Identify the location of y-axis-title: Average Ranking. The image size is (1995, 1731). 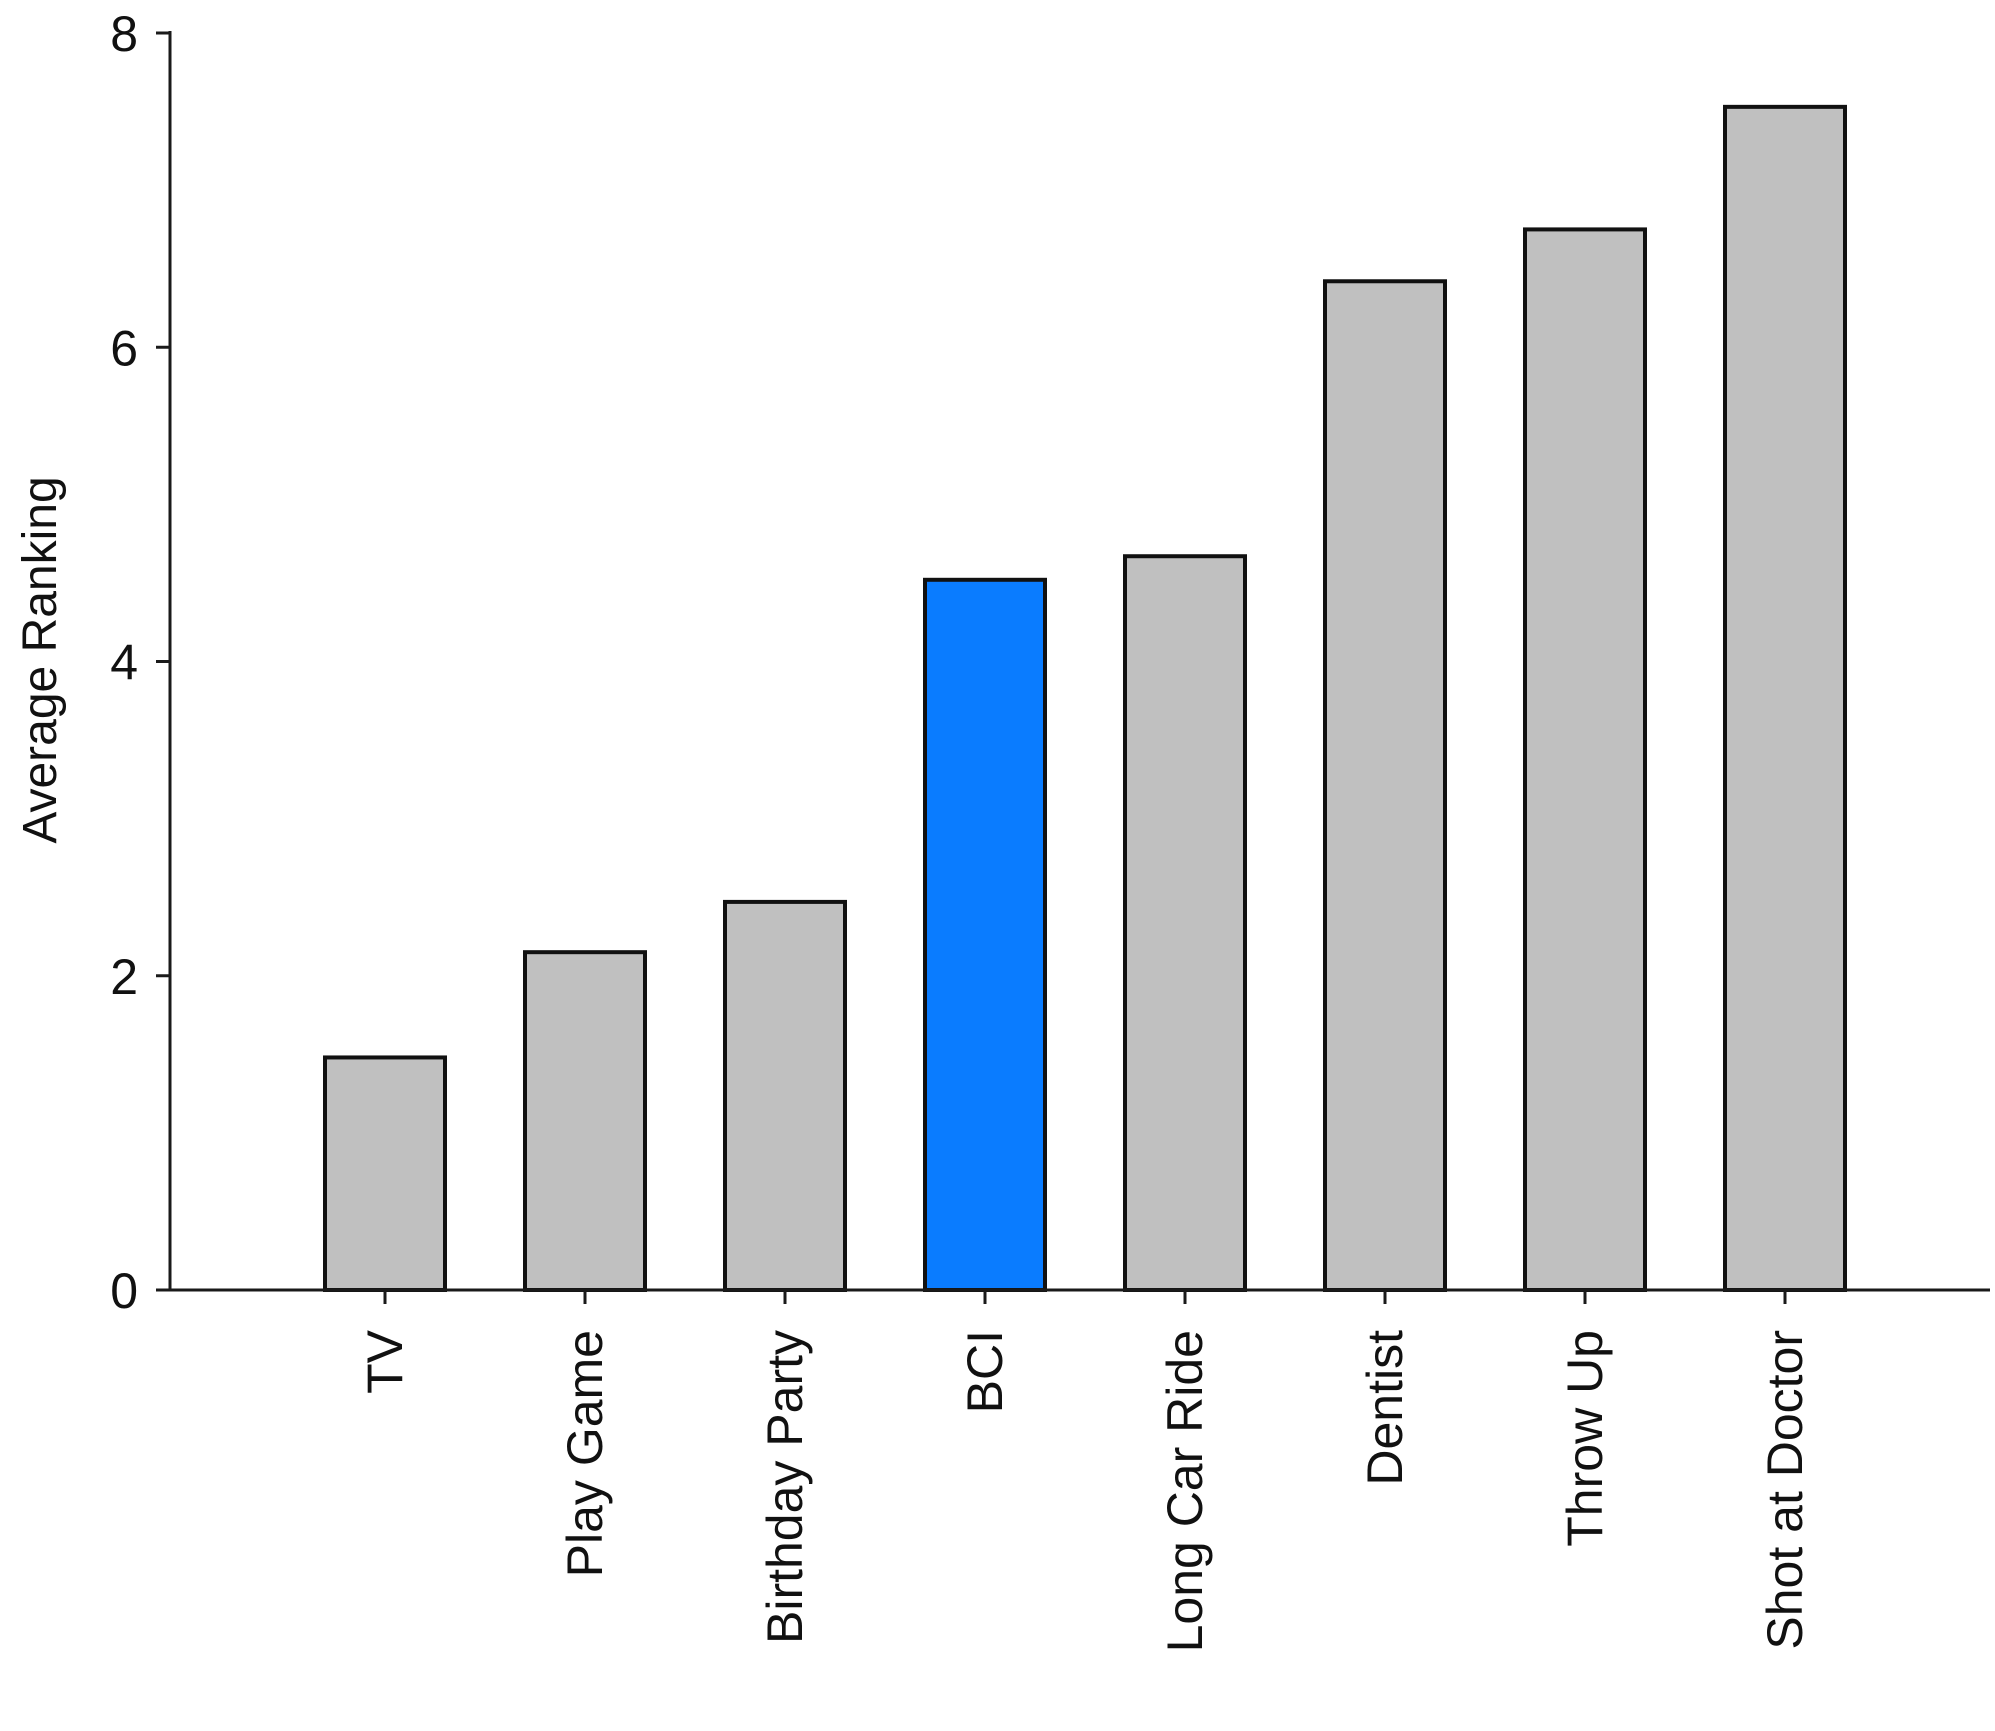
(40, 659).